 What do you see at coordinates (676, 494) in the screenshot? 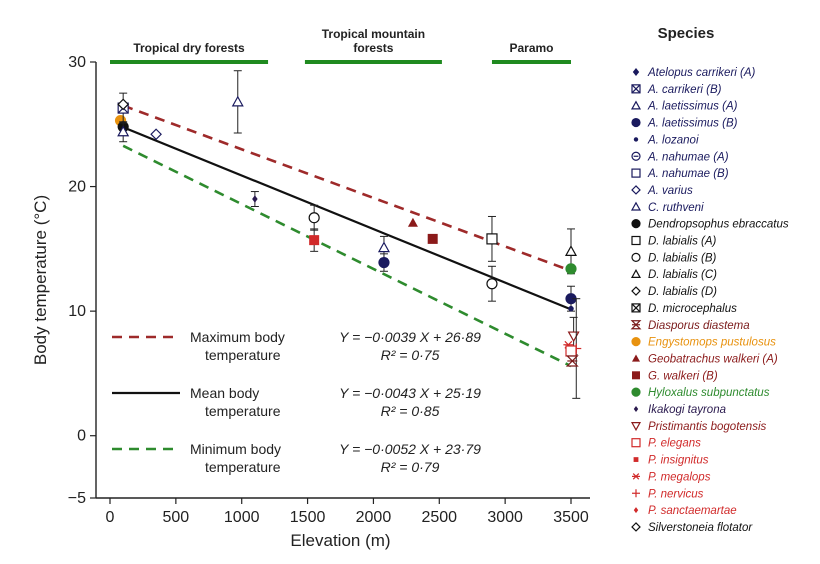
I see `species-label-25: P. nervicus` at bounding box center [676, 494].